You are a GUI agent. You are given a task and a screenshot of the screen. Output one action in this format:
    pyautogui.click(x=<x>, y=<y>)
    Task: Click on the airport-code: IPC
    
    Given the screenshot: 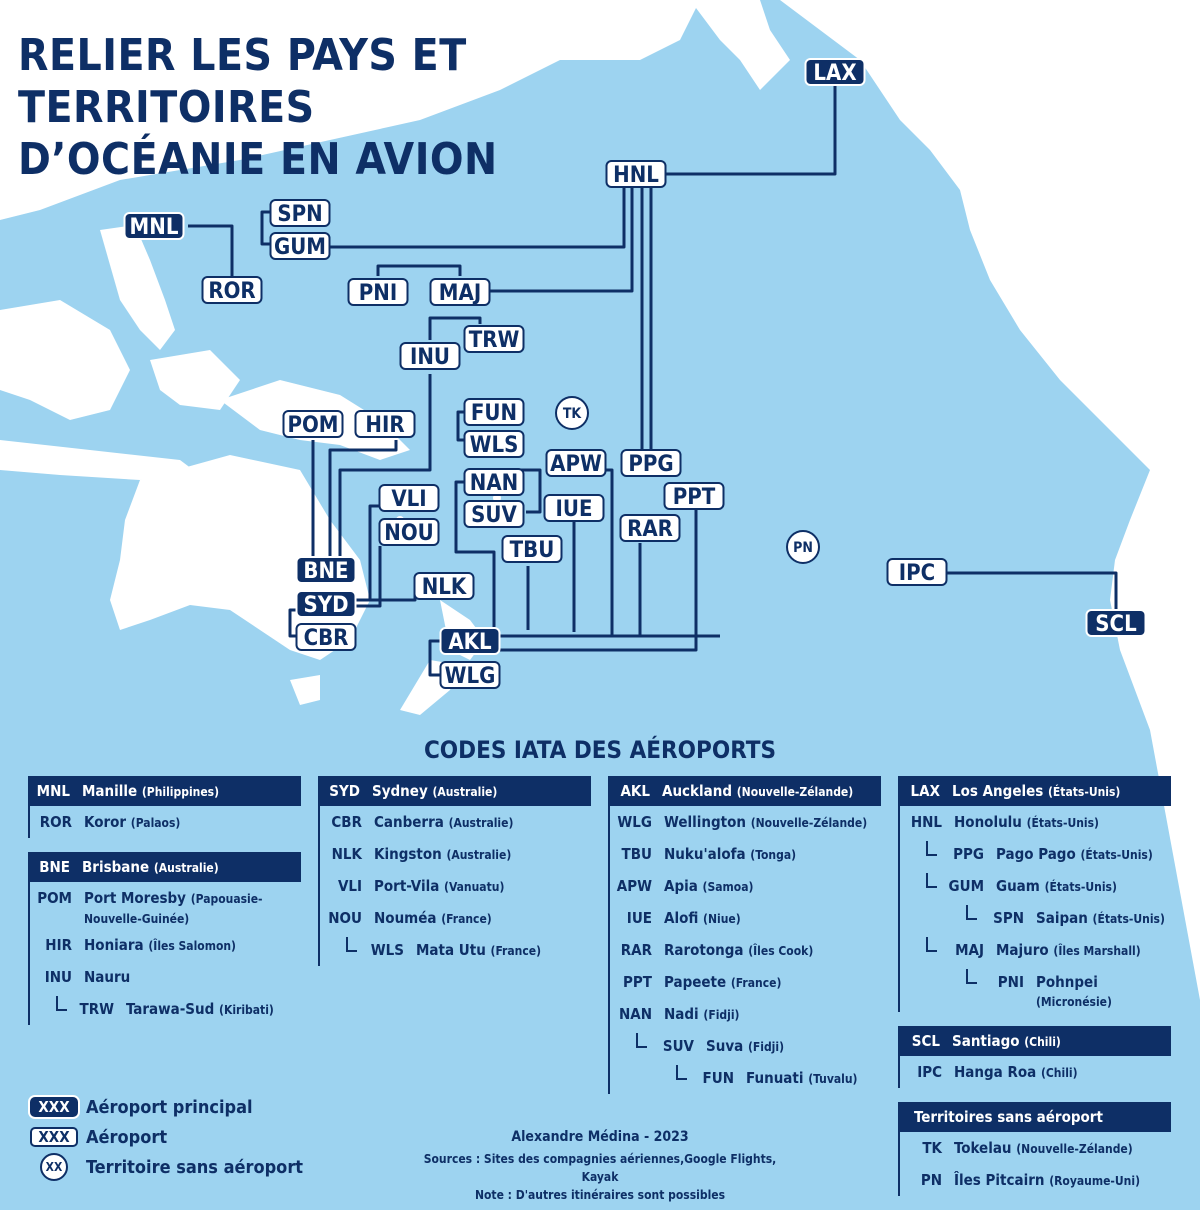 What is the action you would take?
    pyautogui.click(x=917, y=573)
    